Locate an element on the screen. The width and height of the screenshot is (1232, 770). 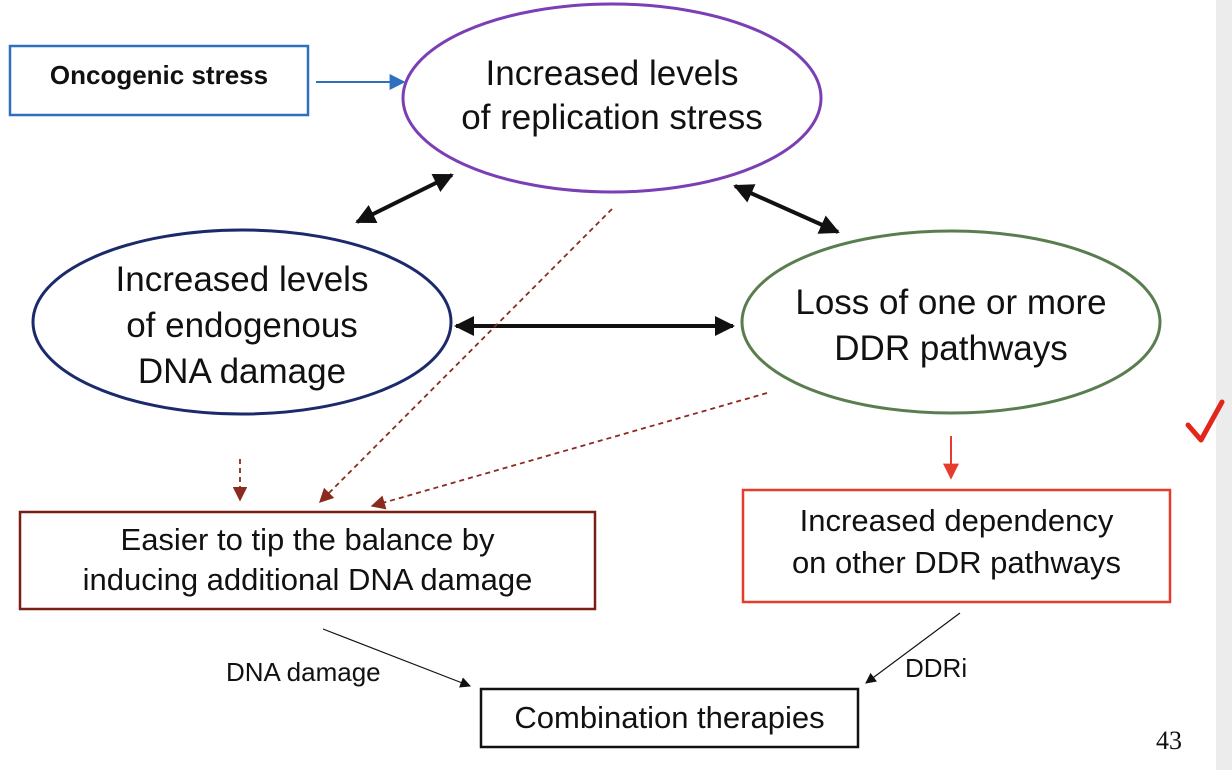
combination-box is located at coordinates (669, 718).